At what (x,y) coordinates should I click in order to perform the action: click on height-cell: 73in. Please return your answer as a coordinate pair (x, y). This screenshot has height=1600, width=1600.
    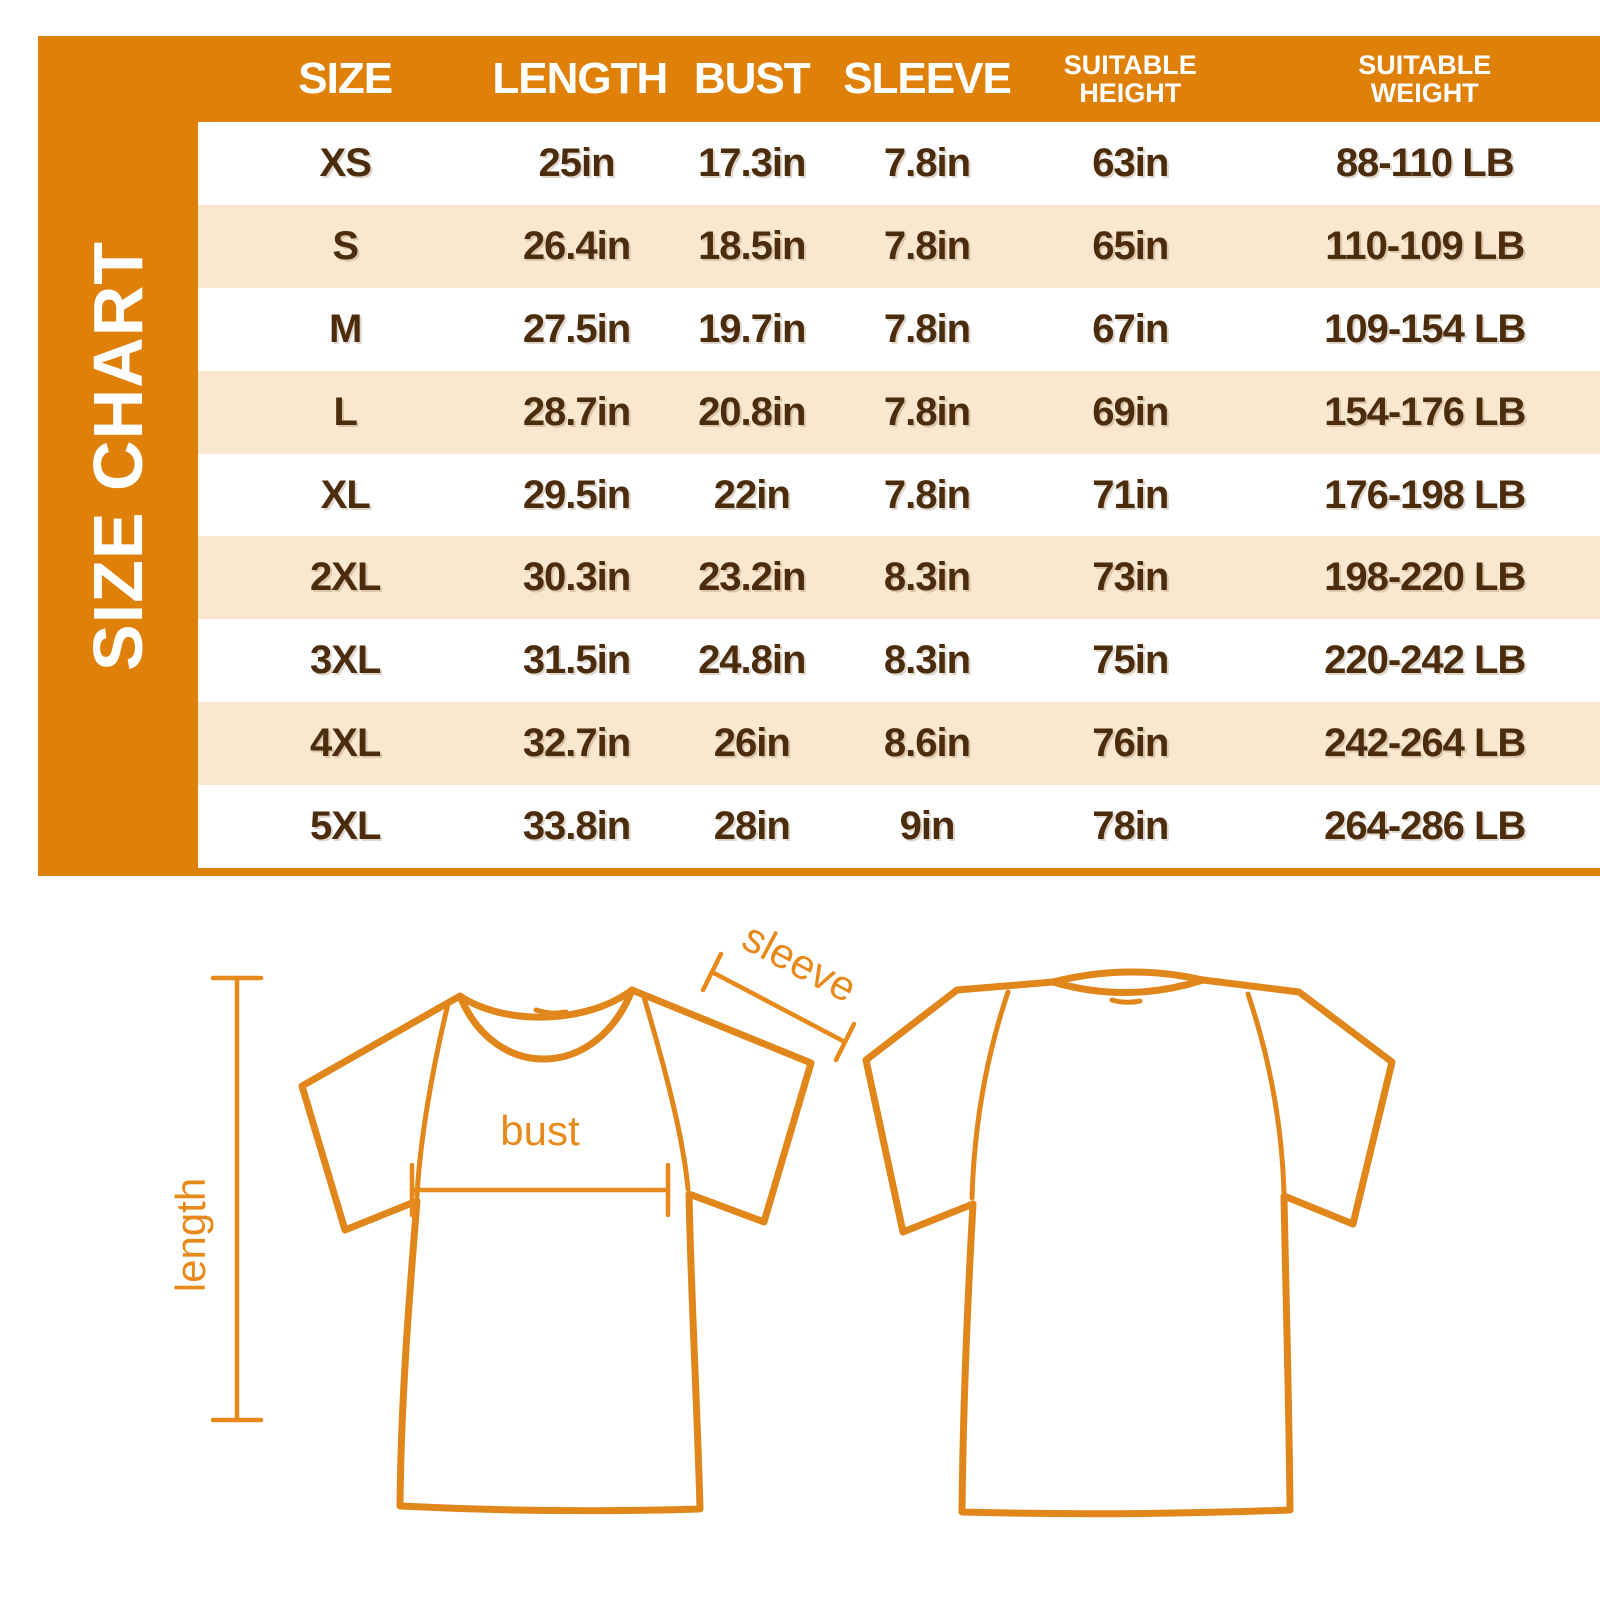
    Looking at the image, I should click on (1130, 577).